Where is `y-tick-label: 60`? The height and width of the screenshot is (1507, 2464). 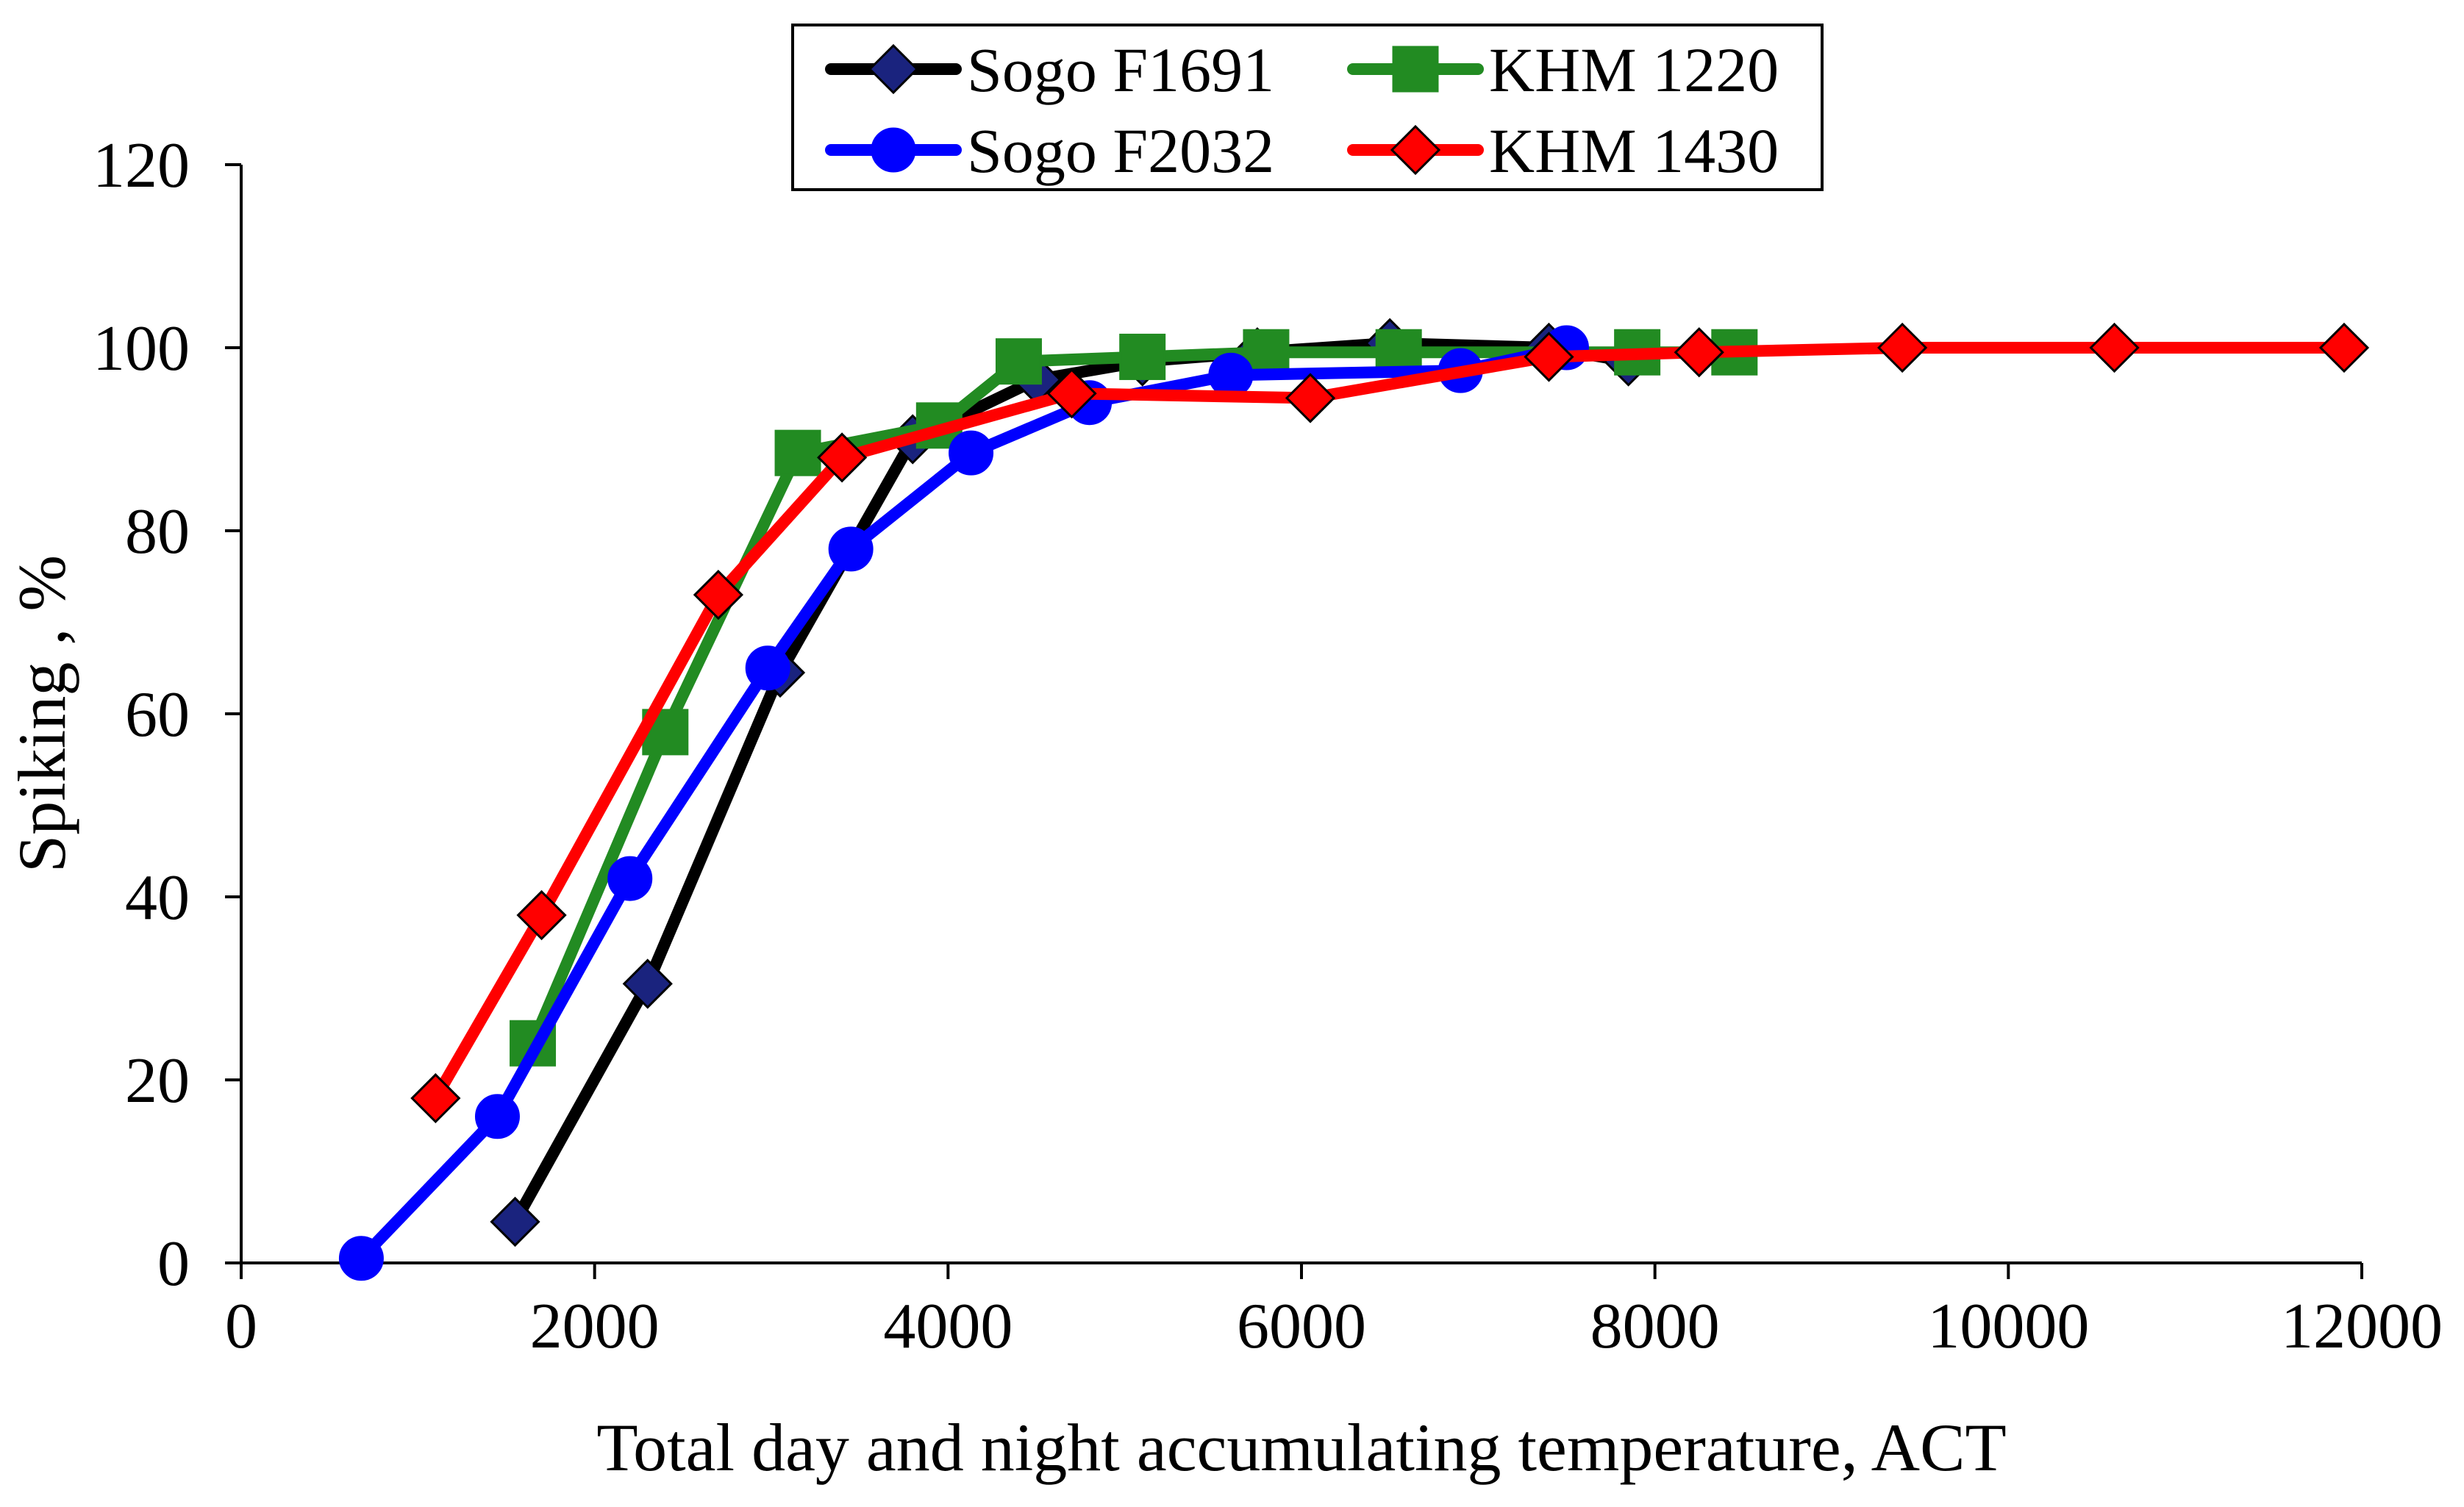
y-tick-label: 60 is located at coordinates (157, 715).